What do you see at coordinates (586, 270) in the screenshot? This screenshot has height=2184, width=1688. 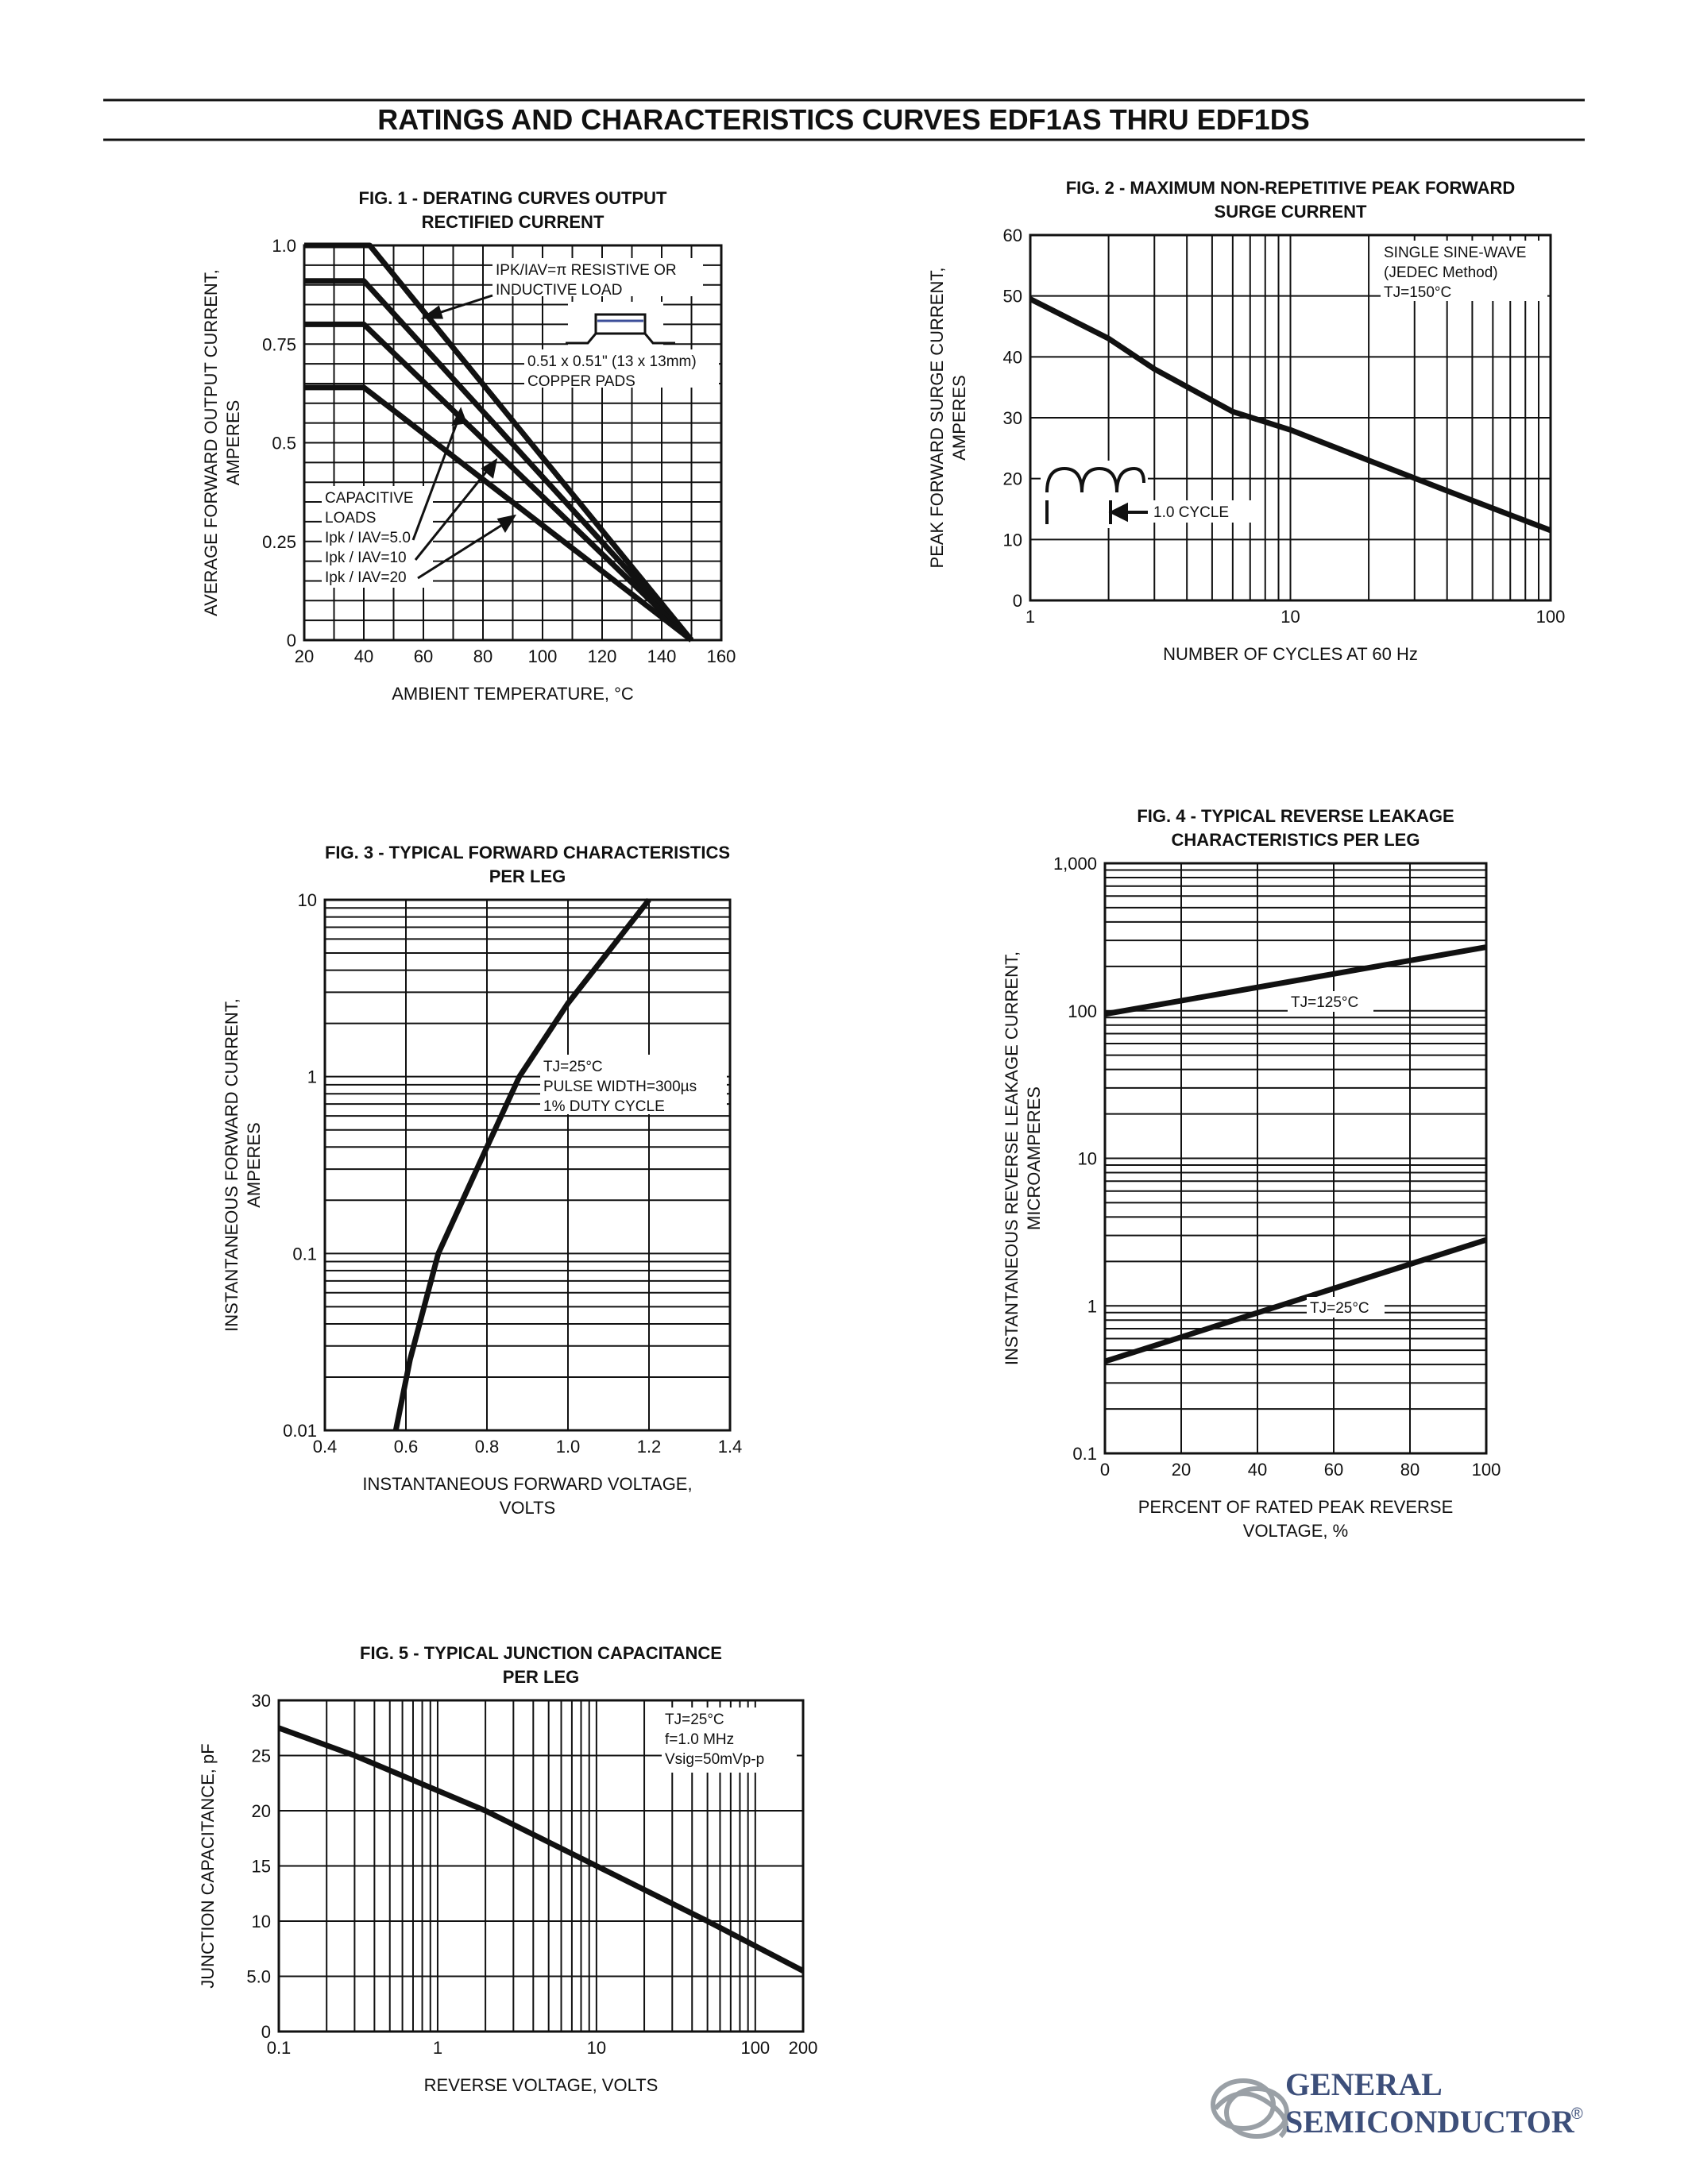 I see `fig1-annotation-0-line-0: IPK/IAV=π RESISTIVE OR` at bounding box center [586, 270].